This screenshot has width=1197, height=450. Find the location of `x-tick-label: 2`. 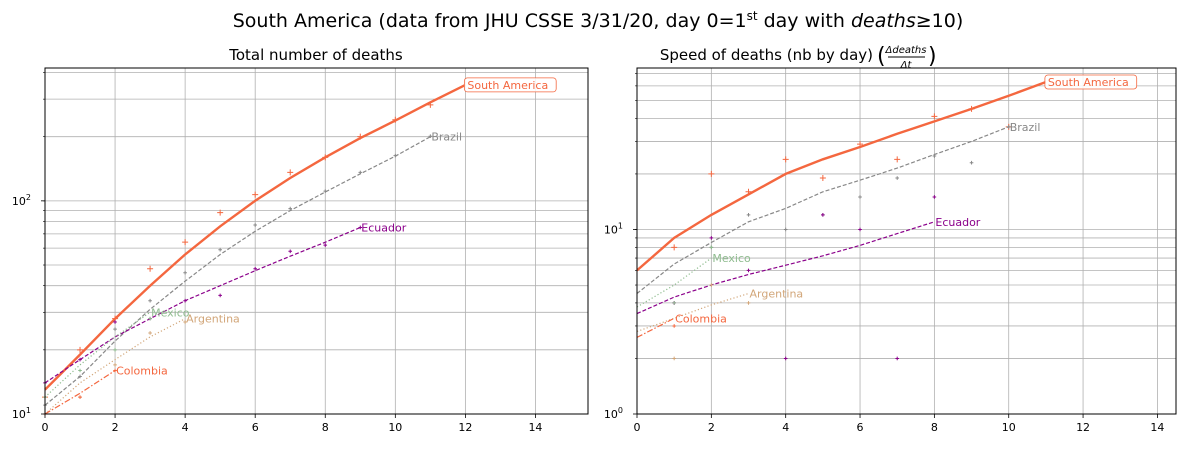

x-tick-label: 2 is located at coordinates (711, 427).